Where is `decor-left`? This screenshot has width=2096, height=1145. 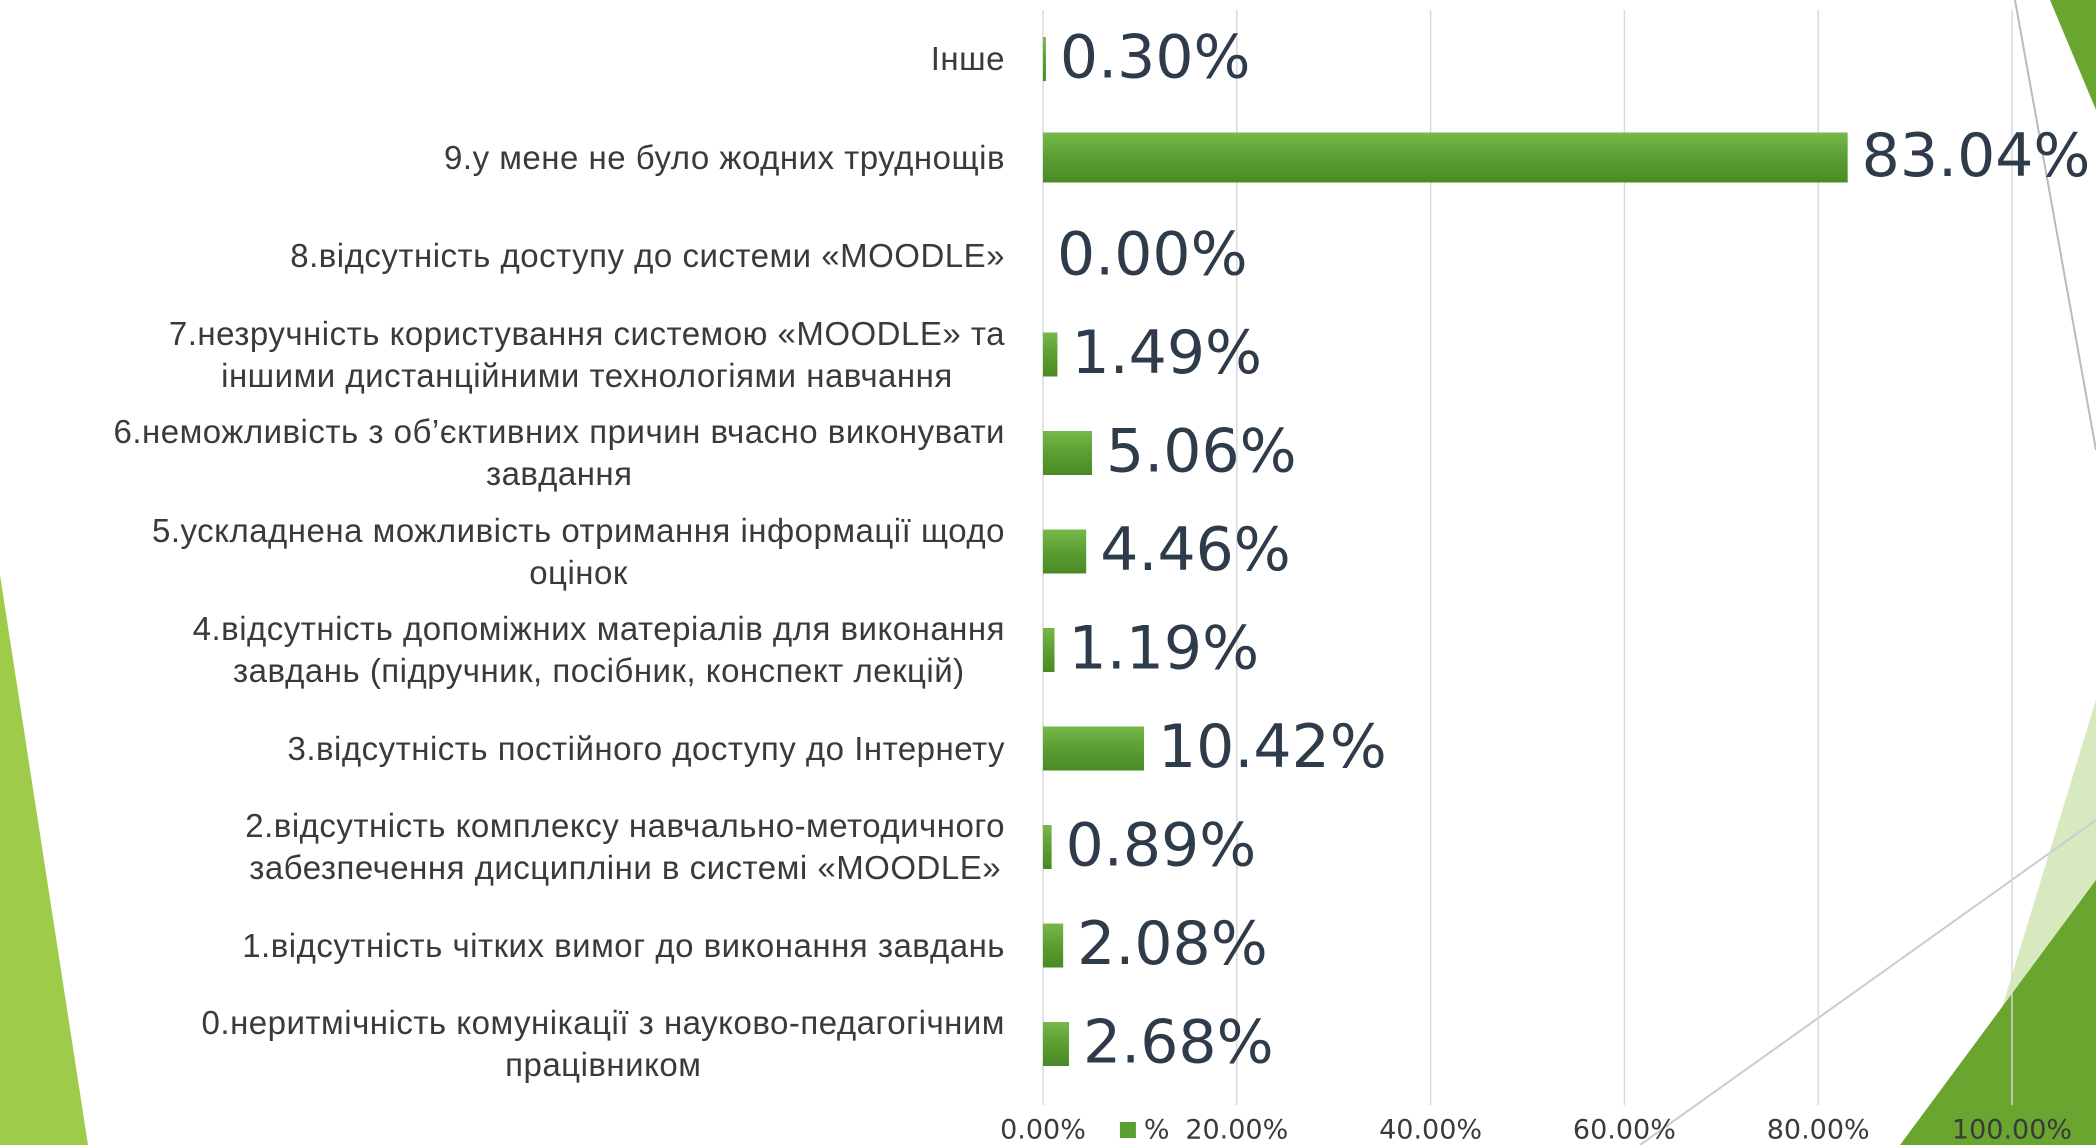
decor-left is located at coordinates (44, 860).